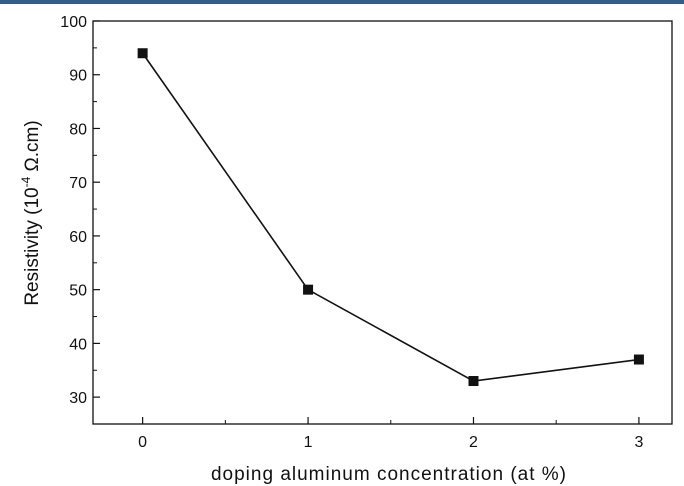  What do you see at coordinates (78, 76) in the screenshot?
I see `y-tick-label: 90` at bounding box center [78, 76].